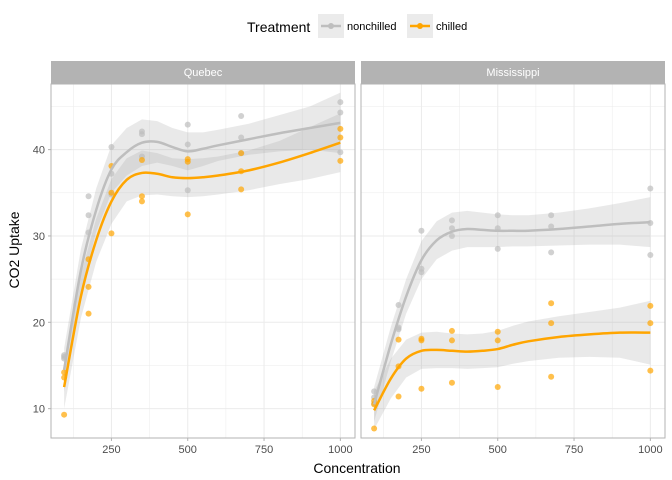  Describe the element at coordinates (39, 237) in the screenshot. I see `y-tick-label: 30` at that location.